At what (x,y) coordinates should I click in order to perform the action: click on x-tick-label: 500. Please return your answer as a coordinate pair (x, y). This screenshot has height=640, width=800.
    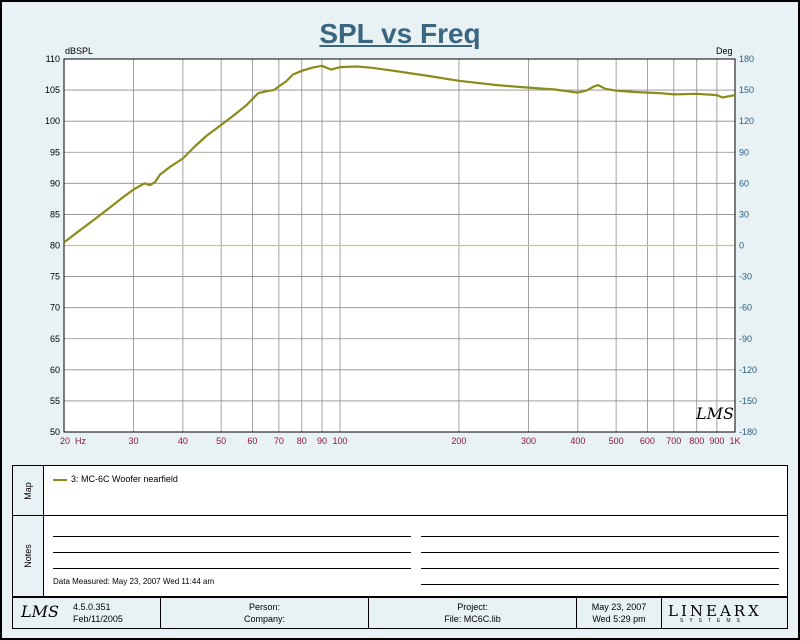
    Looking at the image, I should click on (616, 441).